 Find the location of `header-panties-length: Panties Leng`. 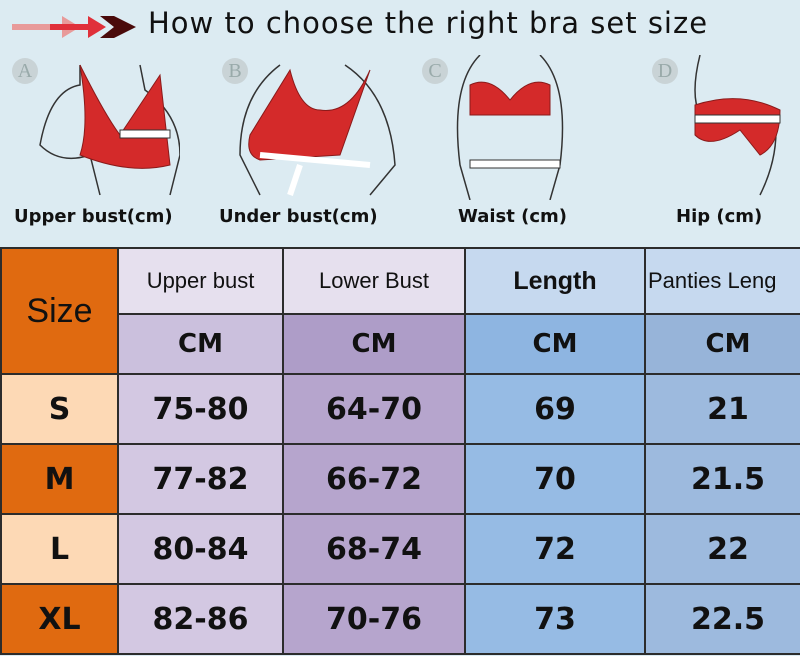

header-panties-length: Panties Leng is located at coordinates (722, 281).